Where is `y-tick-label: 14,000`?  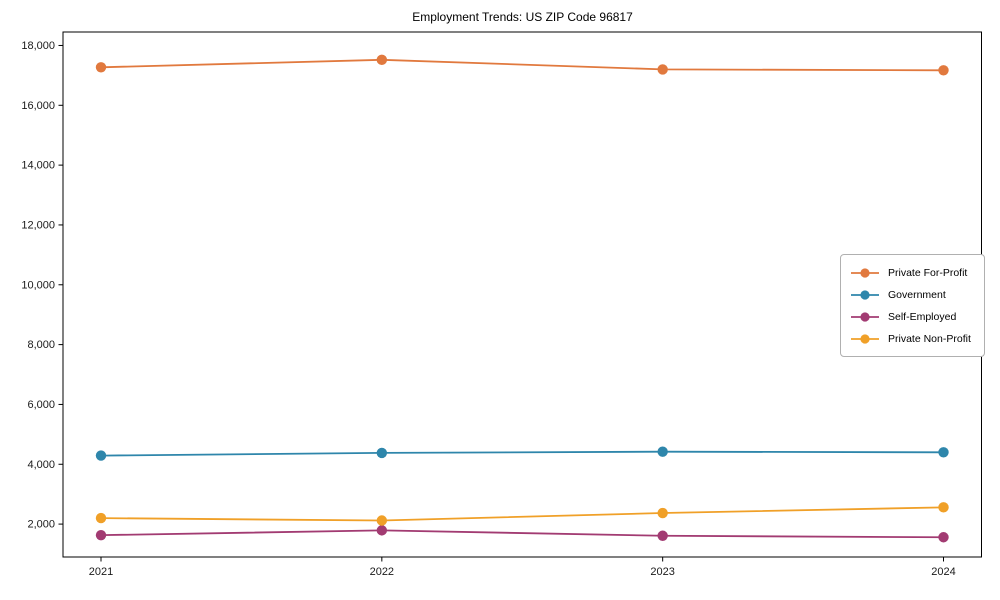
y-tick-label: 14,000 is located at coordinates (38, 166).